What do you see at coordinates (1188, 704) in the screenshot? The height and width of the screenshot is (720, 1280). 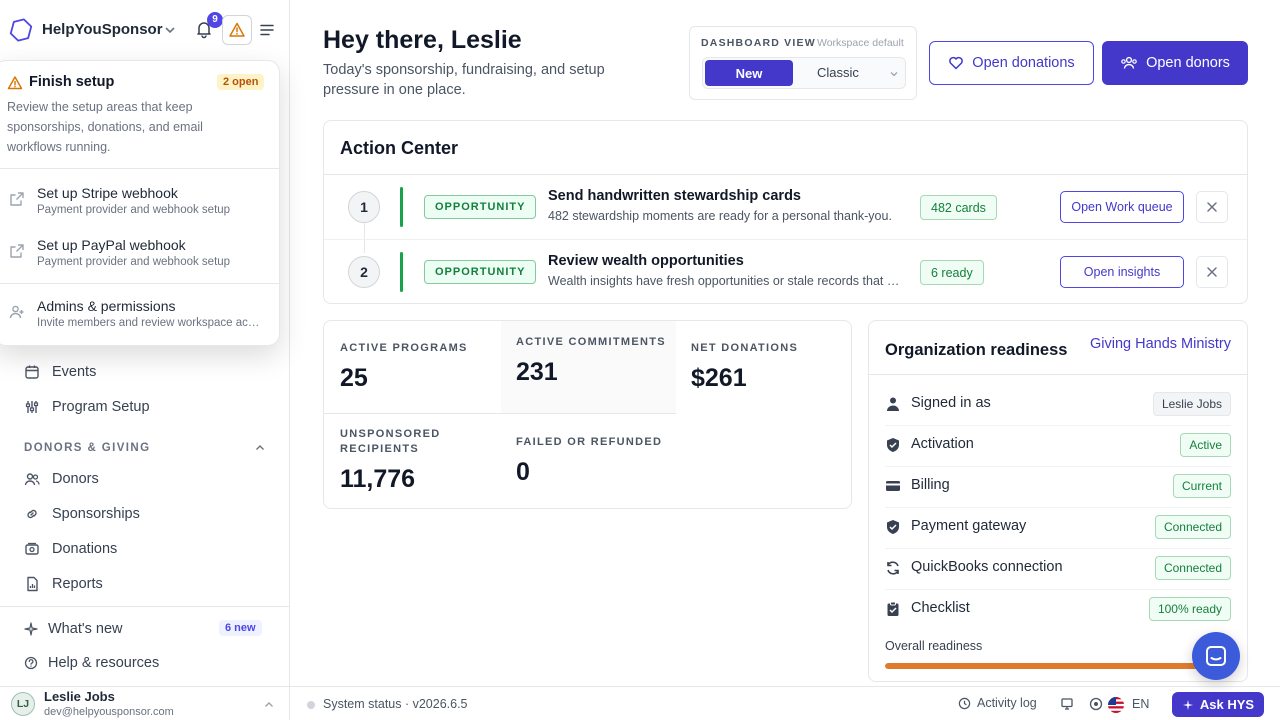 I see `sparkle-icon` at bounding box center [1188, 704].